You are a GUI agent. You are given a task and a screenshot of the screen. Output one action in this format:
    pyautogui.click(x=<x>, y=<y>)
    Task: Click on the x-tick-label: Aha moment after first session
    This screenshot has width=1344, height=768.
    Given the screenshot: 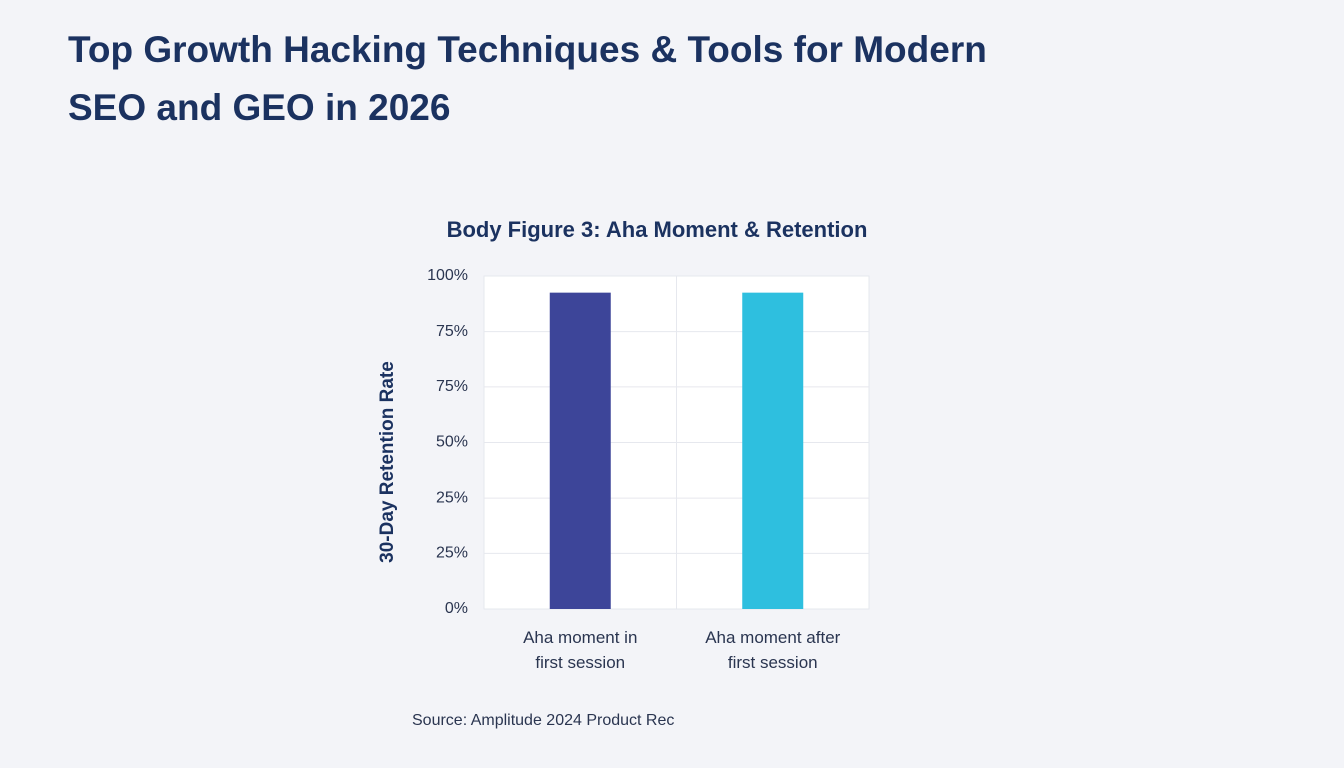 What is the action you would take?
    pyautogui.click(x=773, y=650)
    